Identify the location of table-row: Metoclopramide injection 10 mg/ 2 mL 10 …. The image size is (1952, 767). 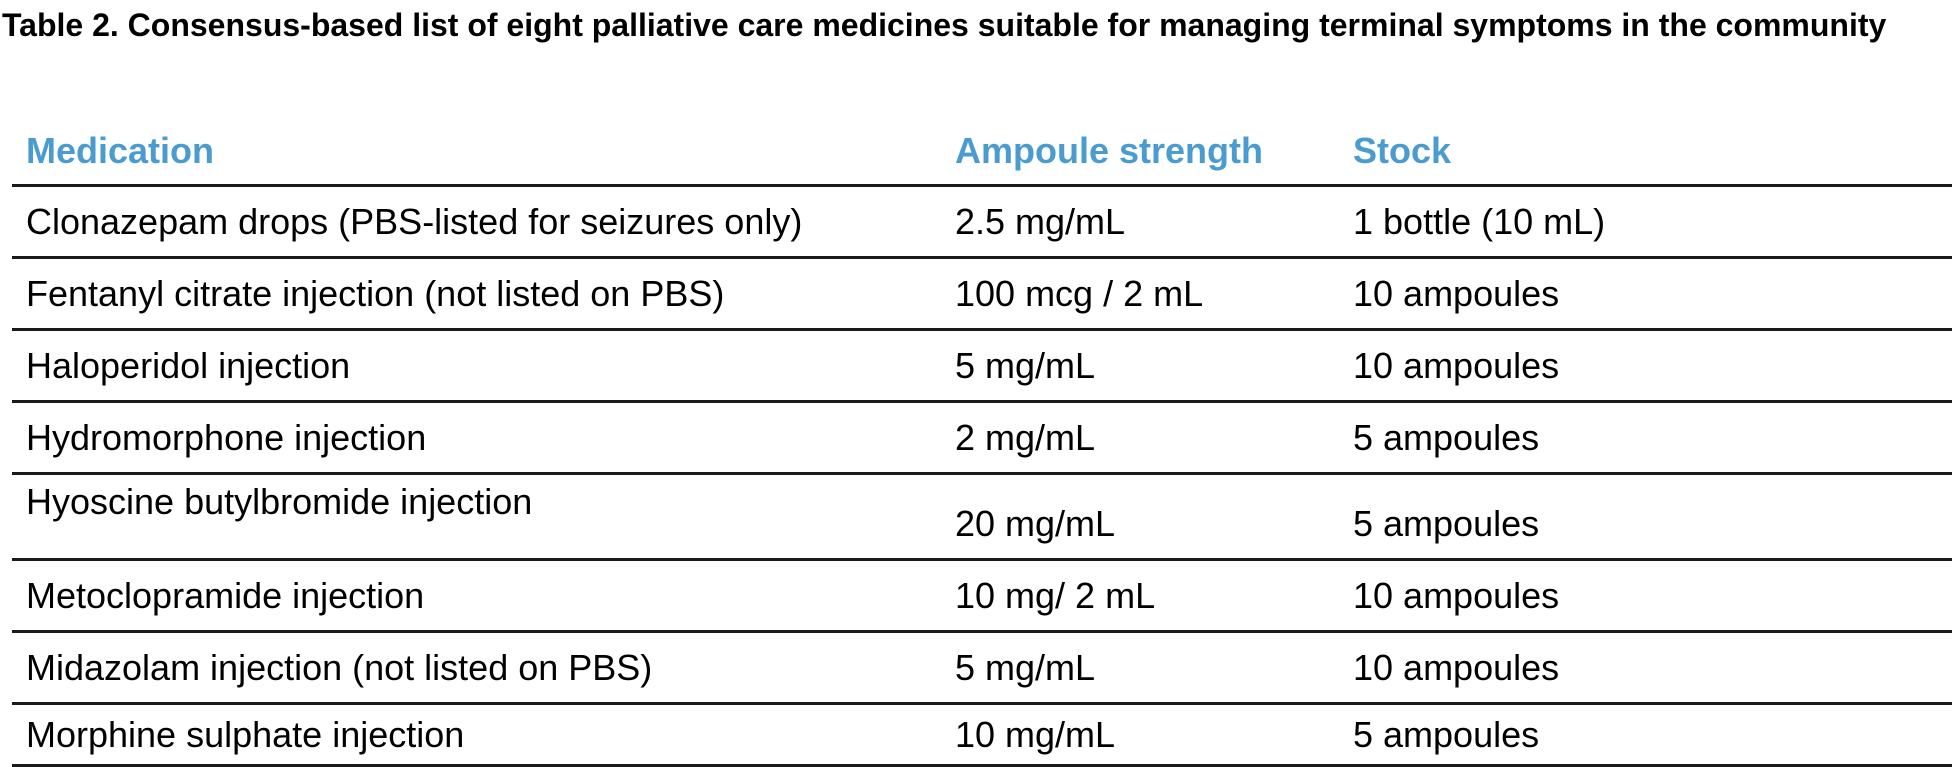
(982, 596).